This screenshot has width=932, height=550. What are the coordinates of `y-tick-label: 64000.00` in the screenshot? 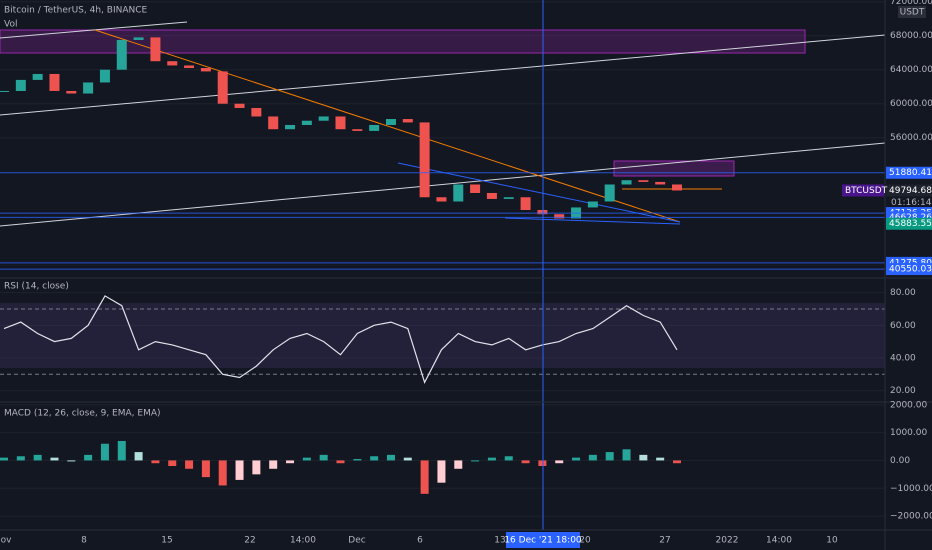 It's located at (911, 70).